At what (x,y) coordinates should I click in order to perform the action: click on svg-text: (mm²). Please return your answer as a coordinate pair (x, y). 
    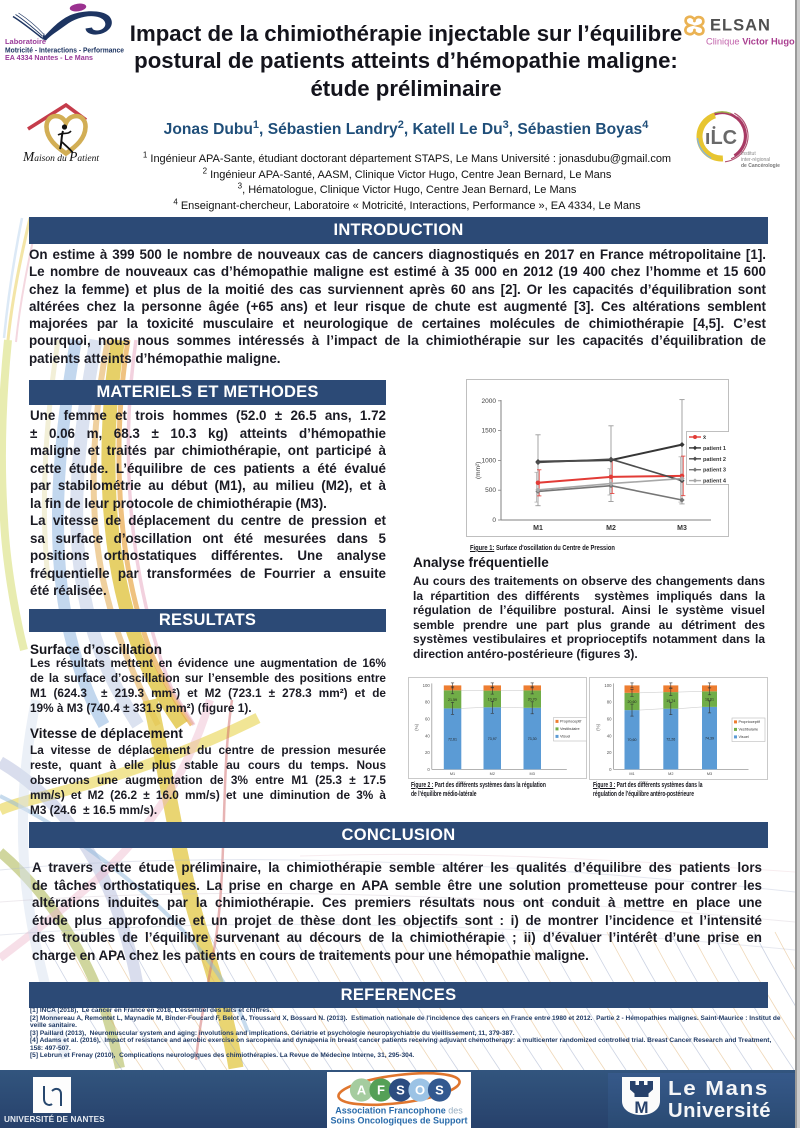
    Looking at the image, I should click on (478, 470).